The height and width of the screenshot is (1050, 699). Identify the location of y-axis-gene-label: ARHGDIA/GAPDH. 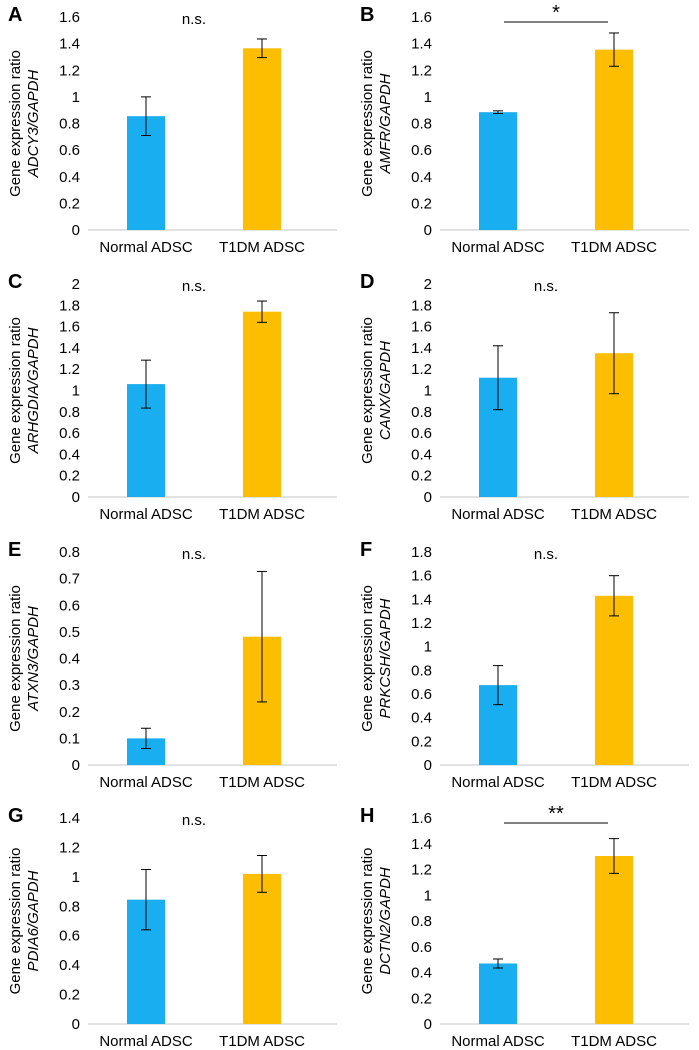
(33, 390).